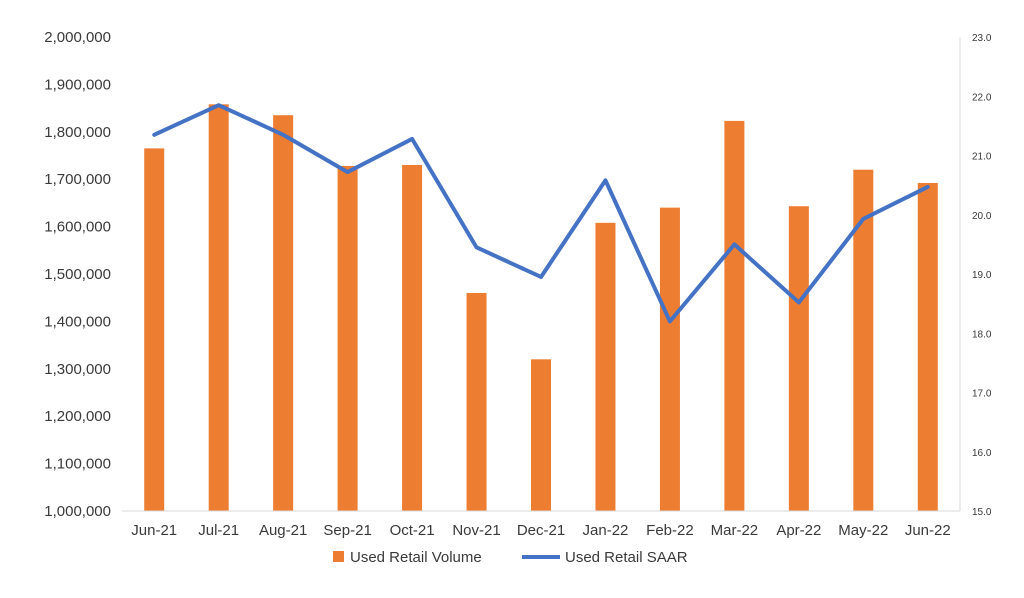 Image resolution: width=1024 pixels, height=598 pixels. I want to click on left-tick-label: 1,100,000, so click(77, 464).